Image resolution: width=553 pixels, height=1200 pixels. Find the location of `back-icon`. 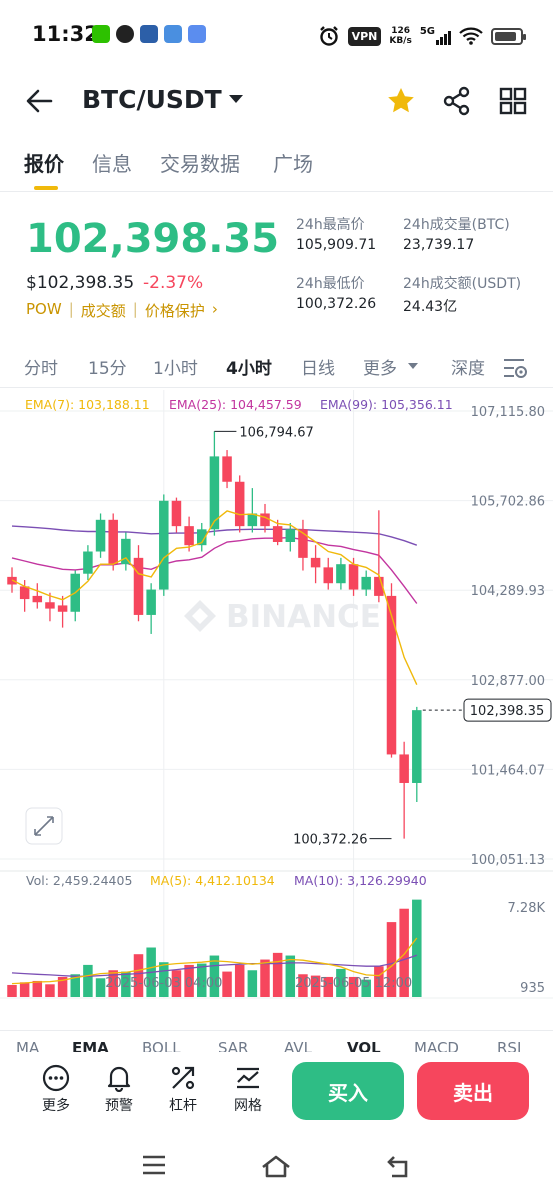

back-icon is located at coordinates (399, 1166).